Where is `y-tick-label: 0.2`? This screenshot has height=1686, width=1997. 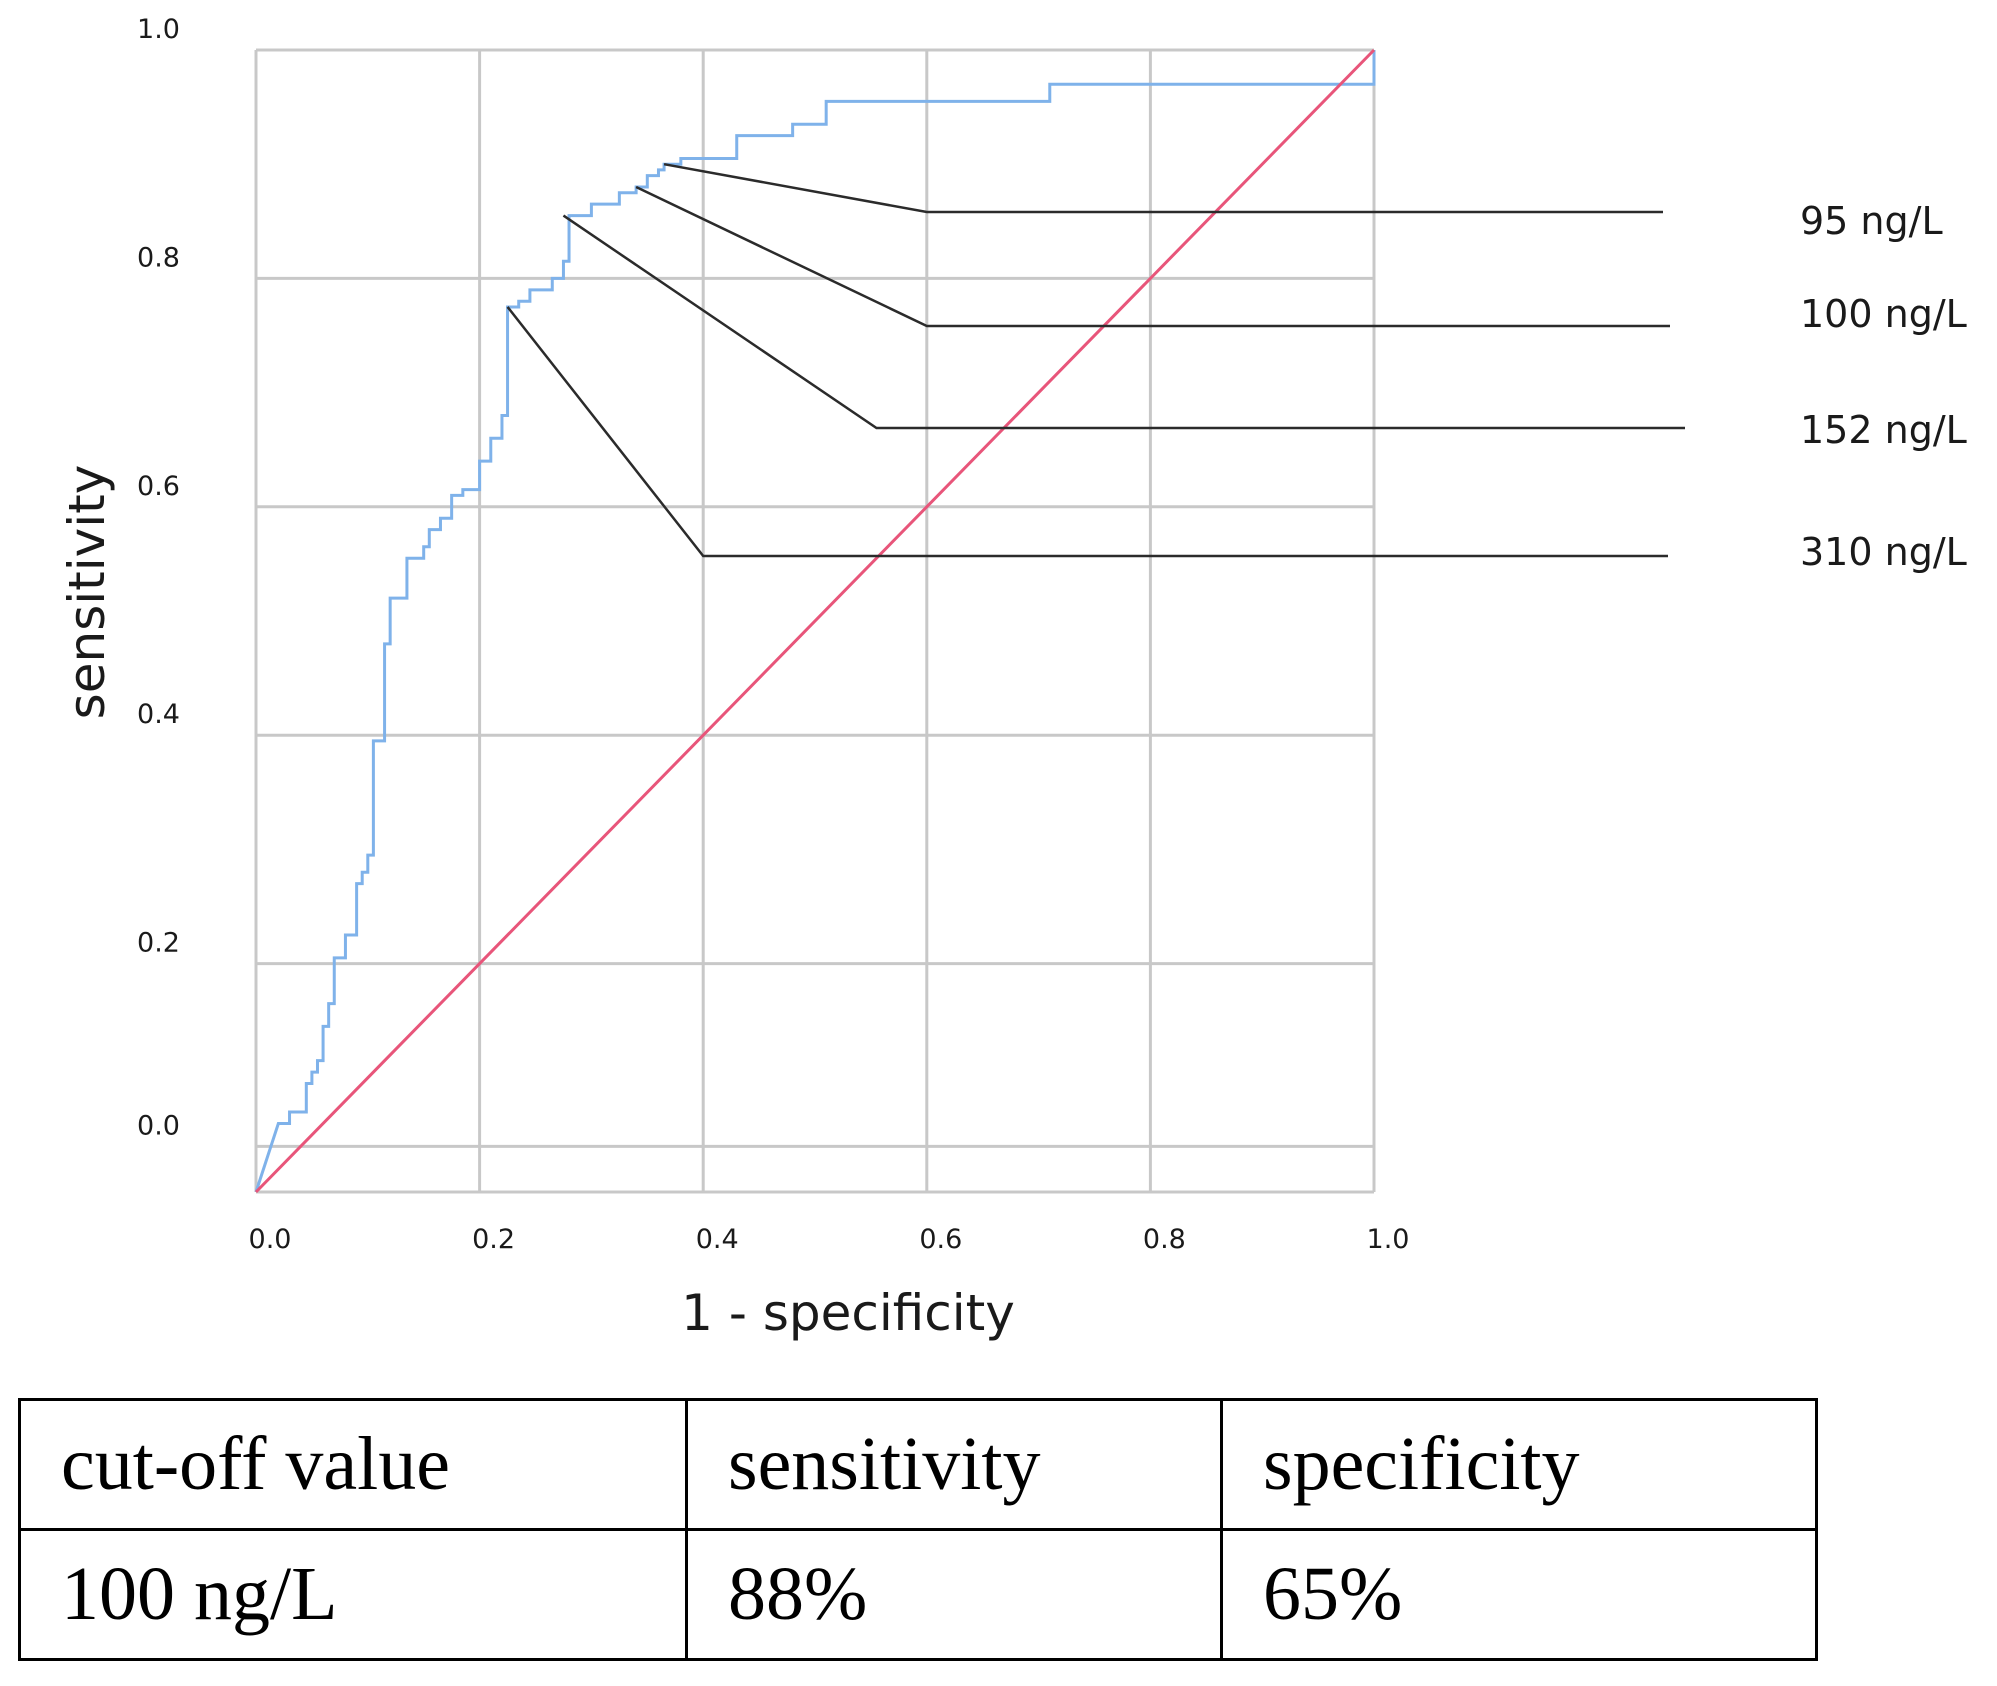
y-tick-label: 0.2 is located at coordinates (158, 943).